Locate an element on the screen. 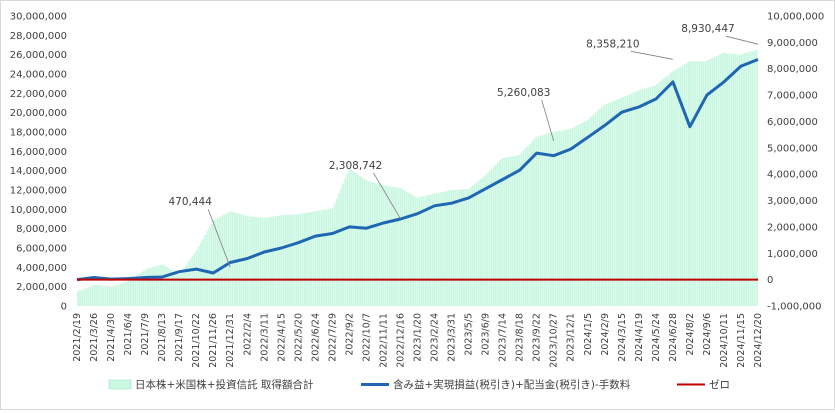  left-tick-label: 0 is located at coordinates (64, 307).